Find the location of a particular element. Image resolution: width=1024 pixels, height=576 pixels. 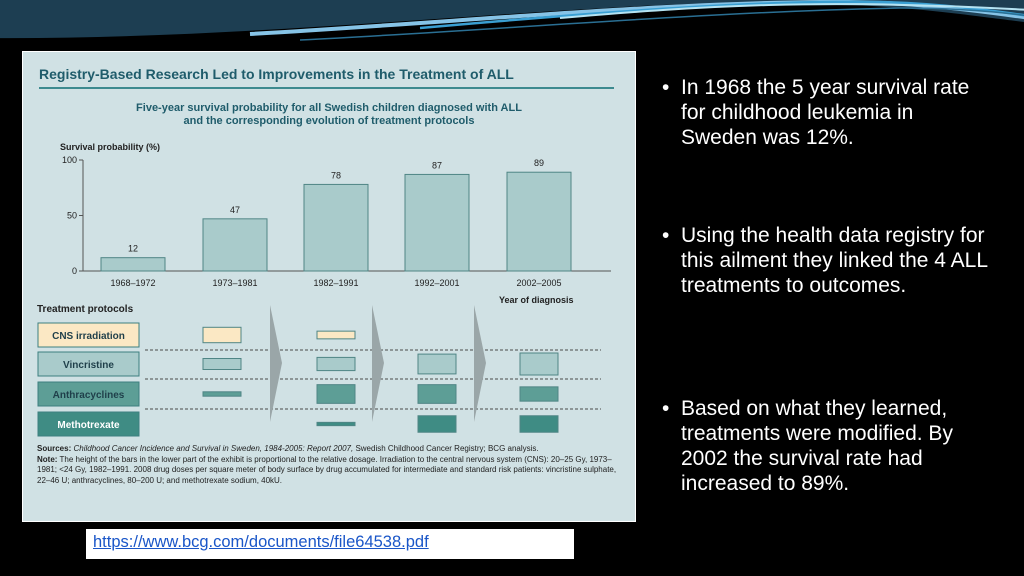

y-axis-label: Survival probability (%) is located at coordinates (110, 147).